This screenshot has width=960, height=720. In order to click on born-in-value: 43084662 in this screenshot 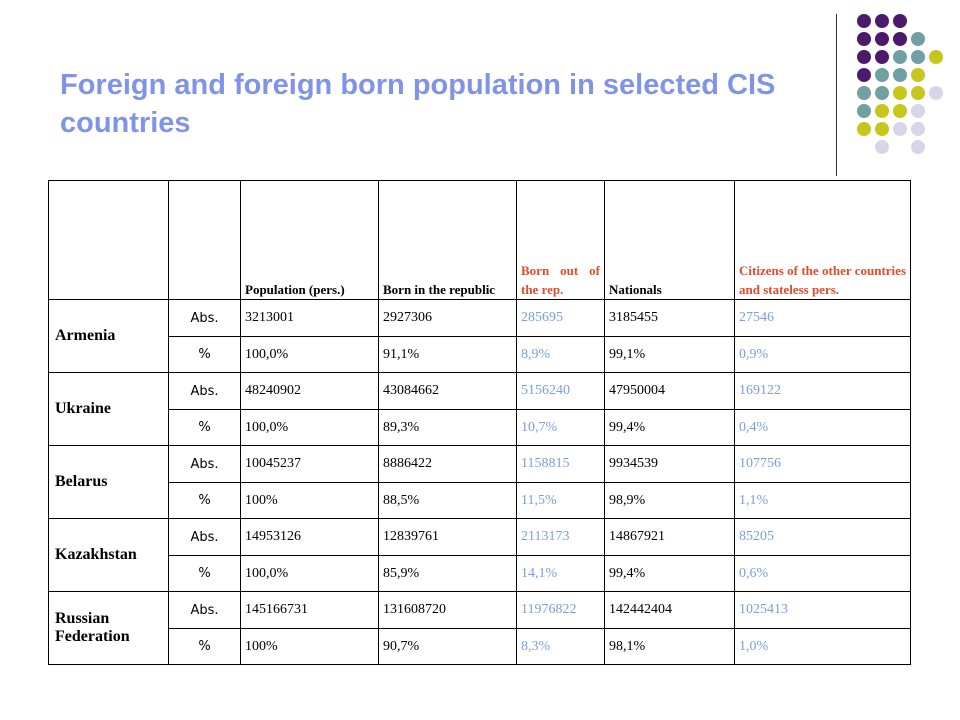, I will do `click(447, 391)`.